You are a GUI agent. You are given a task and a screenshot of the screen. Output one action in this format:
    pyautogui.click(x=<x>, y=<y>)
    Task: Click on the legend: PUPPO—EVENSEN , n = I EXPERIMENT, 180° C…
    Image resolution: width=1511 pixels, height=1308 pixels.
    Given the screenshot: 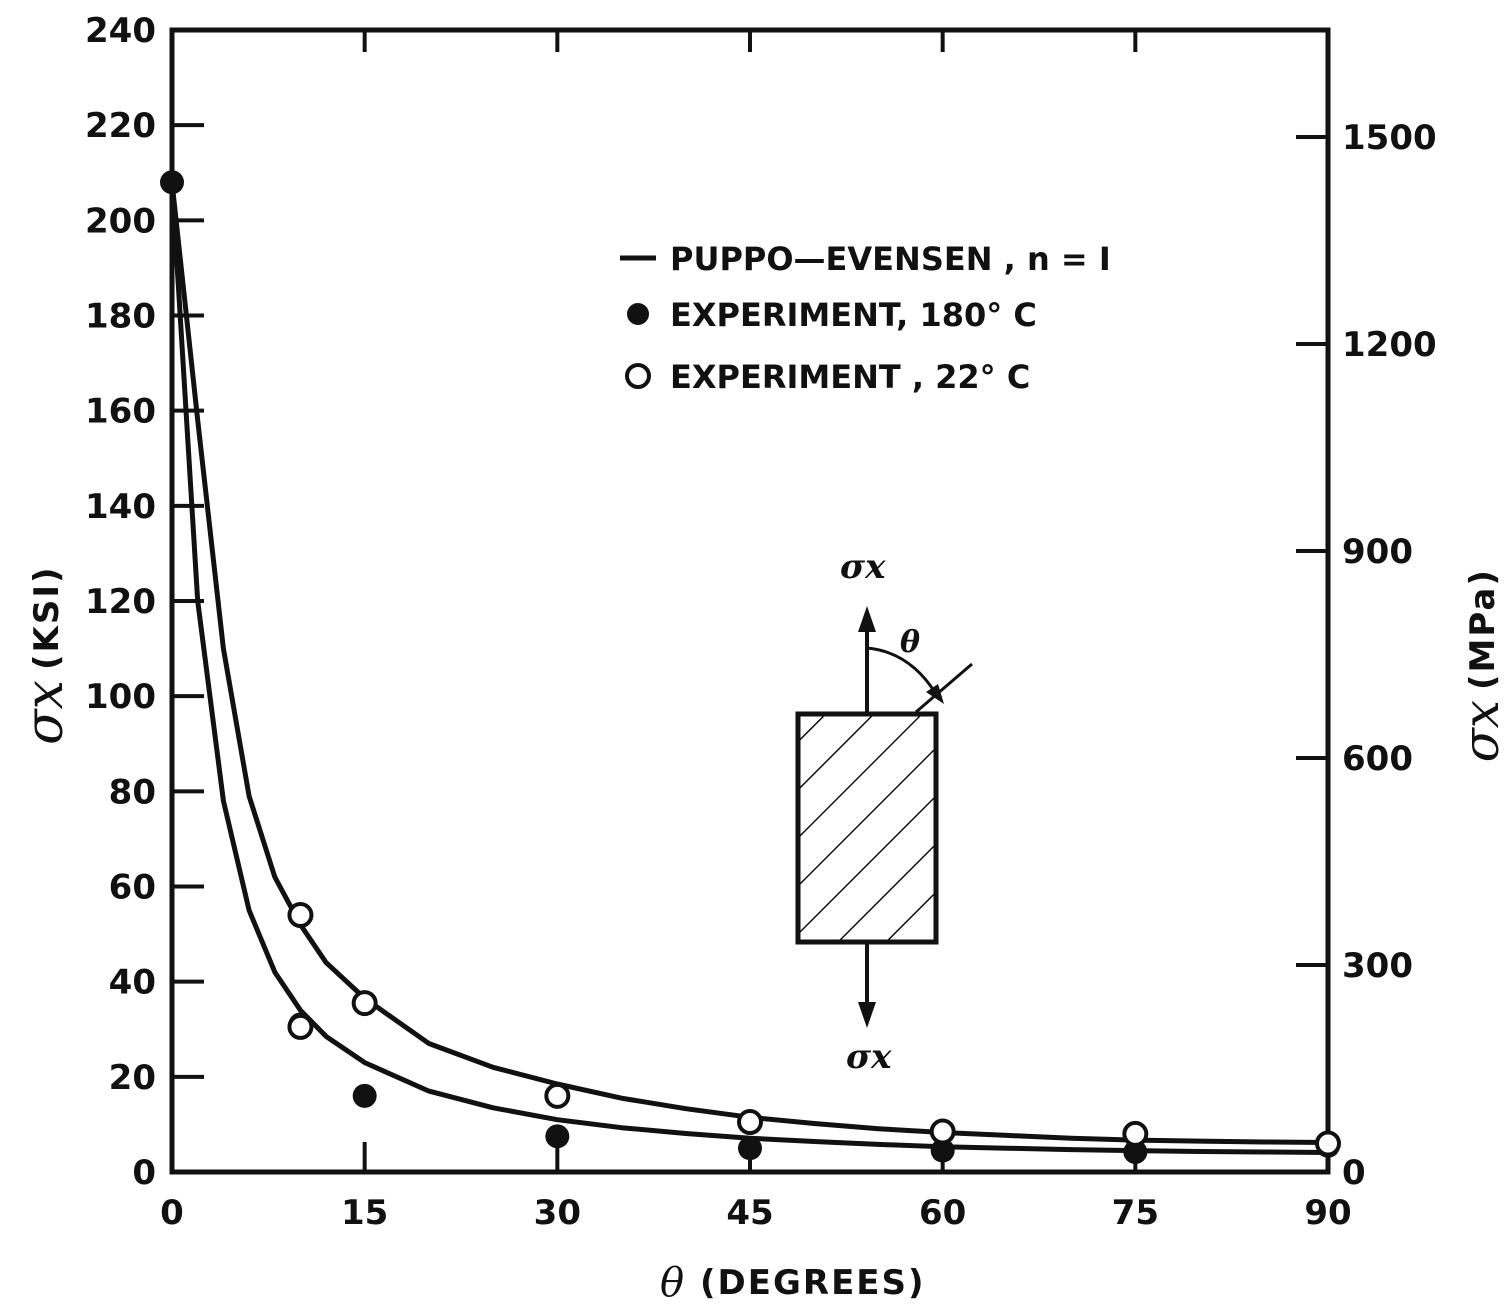 What is the action you would take?
    pyautogui.click(x=865, y=318)
    